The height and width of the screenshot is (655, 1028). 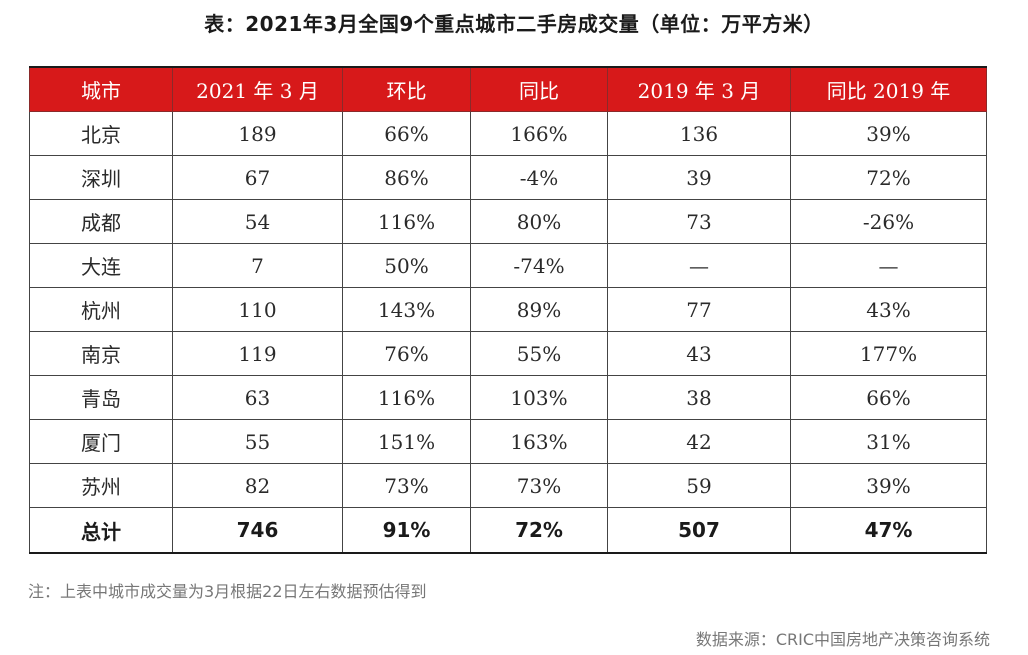 What do you see at coordinates (699, 177) in the screenshot?
I see `cell-2019-mar: 39` at bounding box center [699, 177].